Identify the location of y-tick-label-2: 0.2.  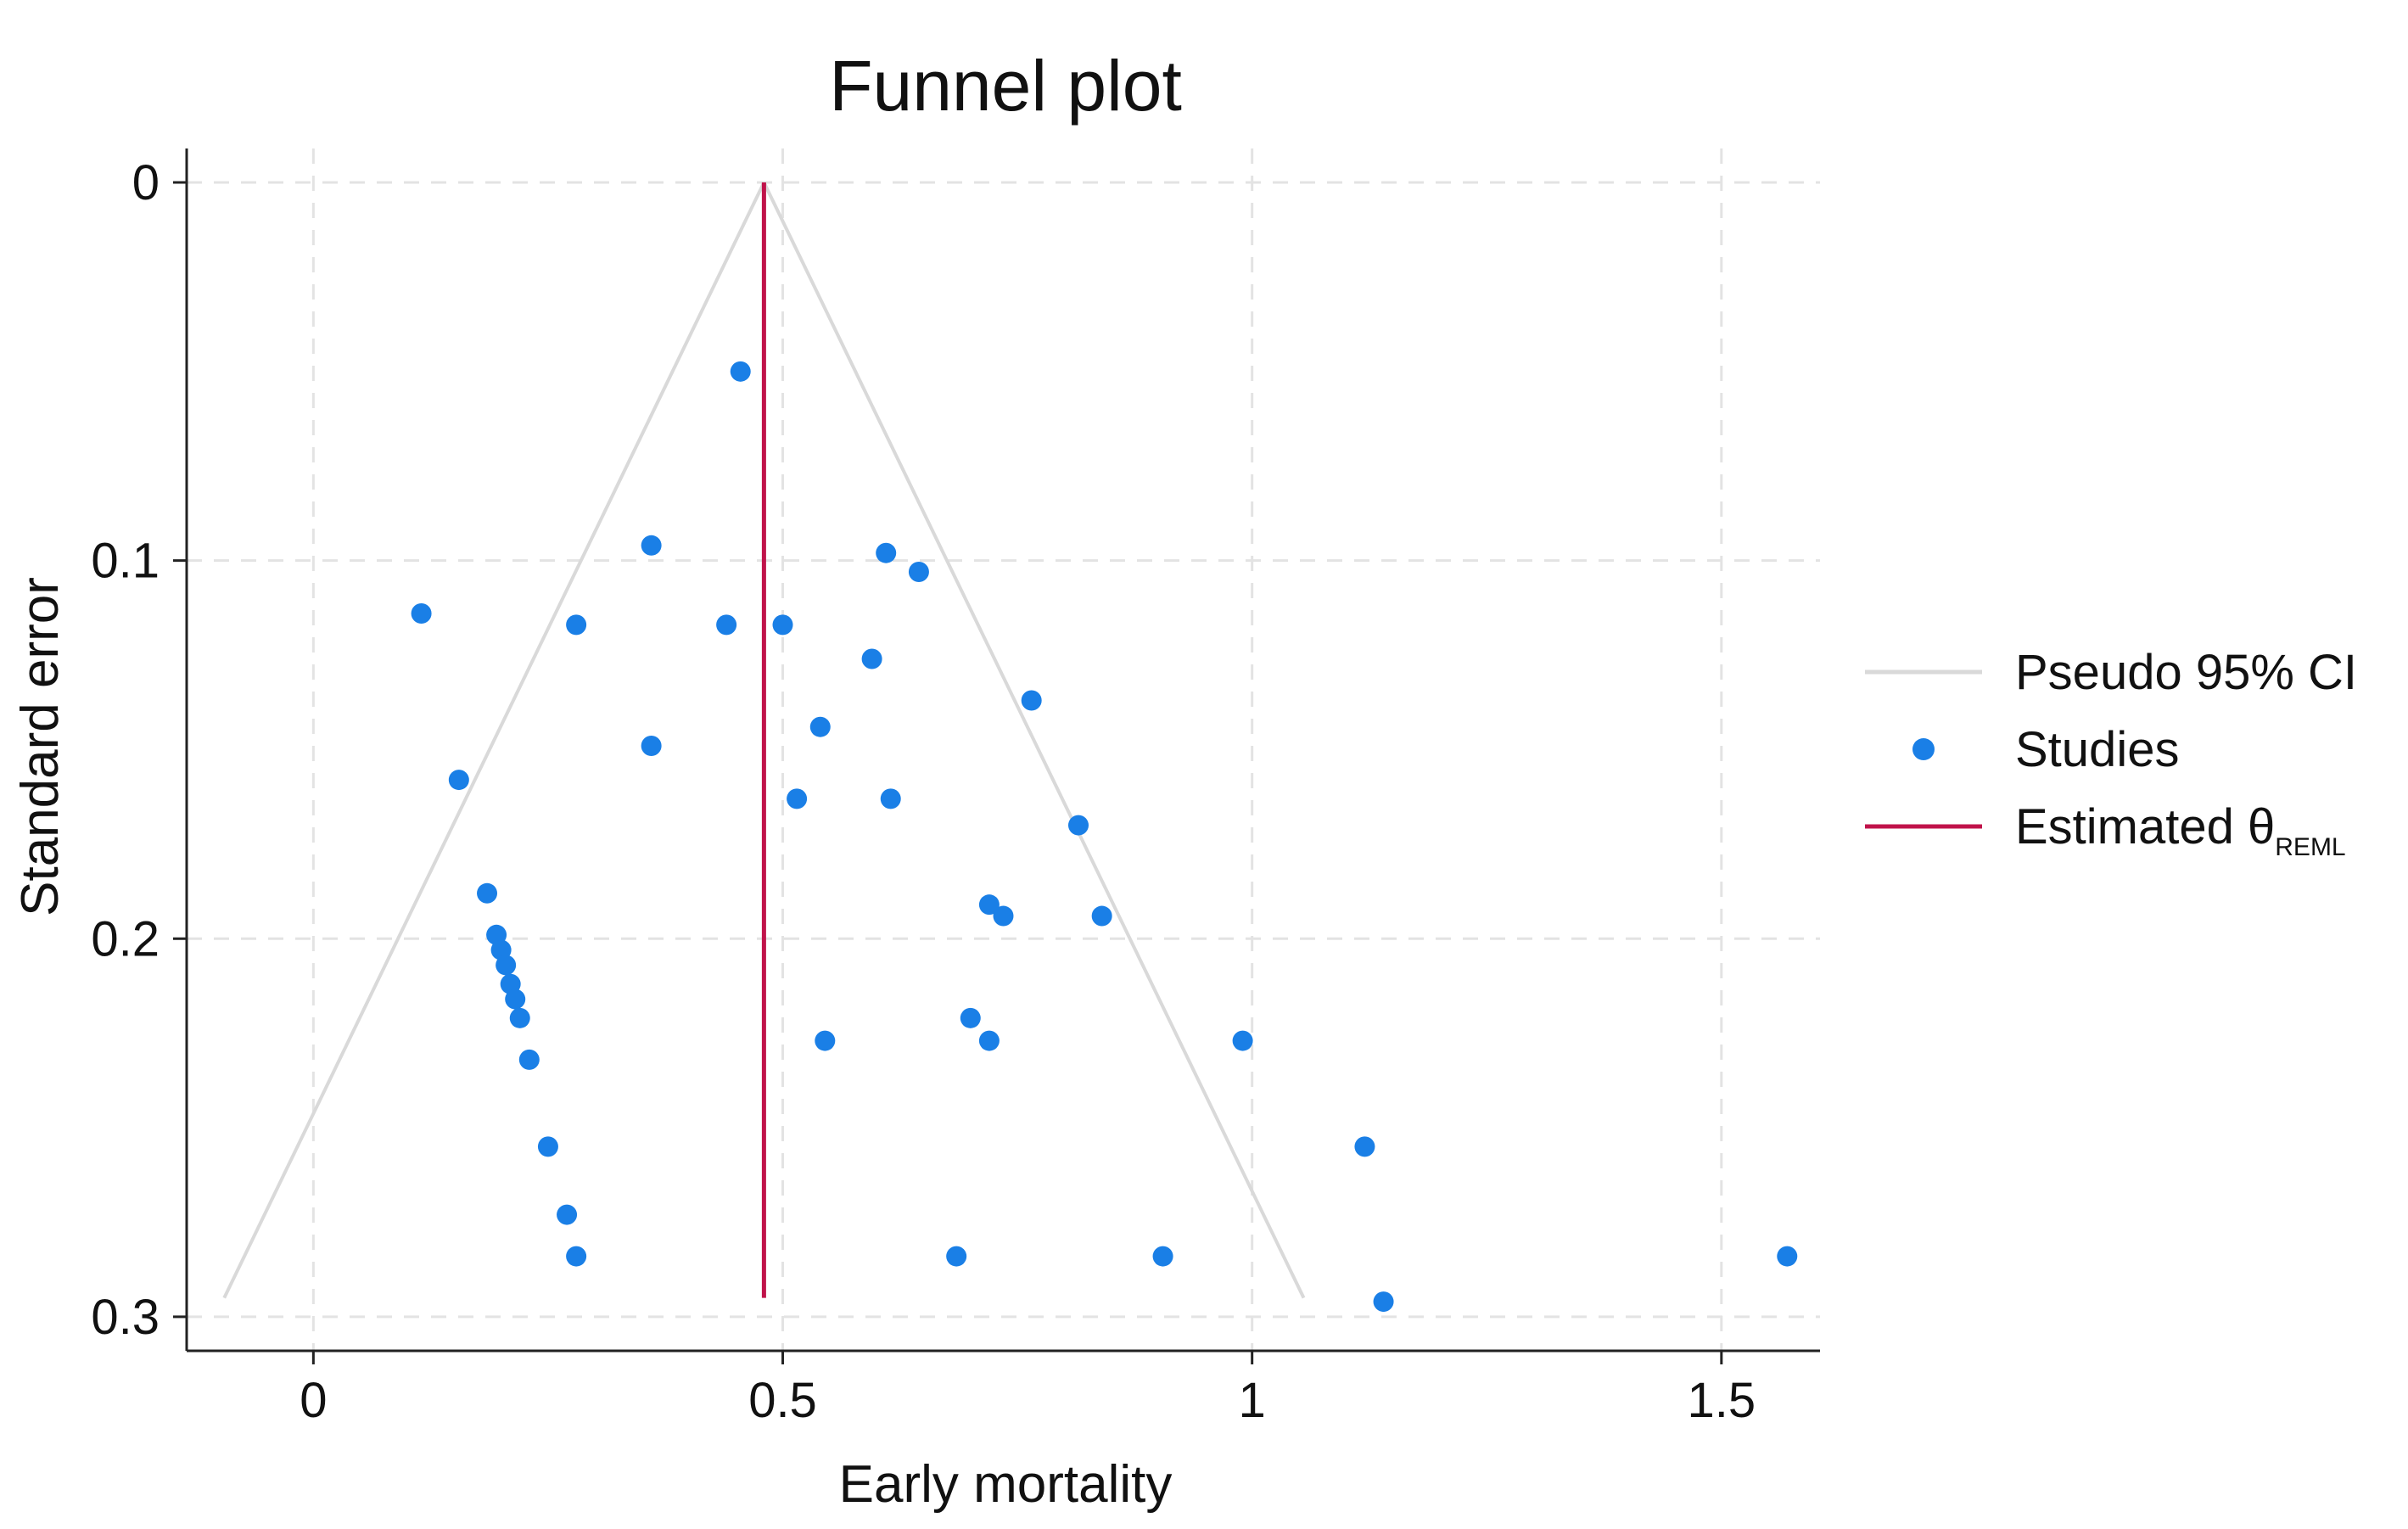
(125, 939).